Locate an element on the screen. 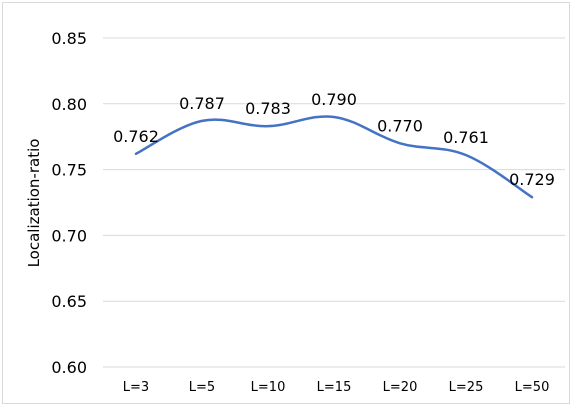 Image resolution: width=573 pixels, height=408 pixels. y-tick-label: 0.80 is located at coordinates (69, 104).